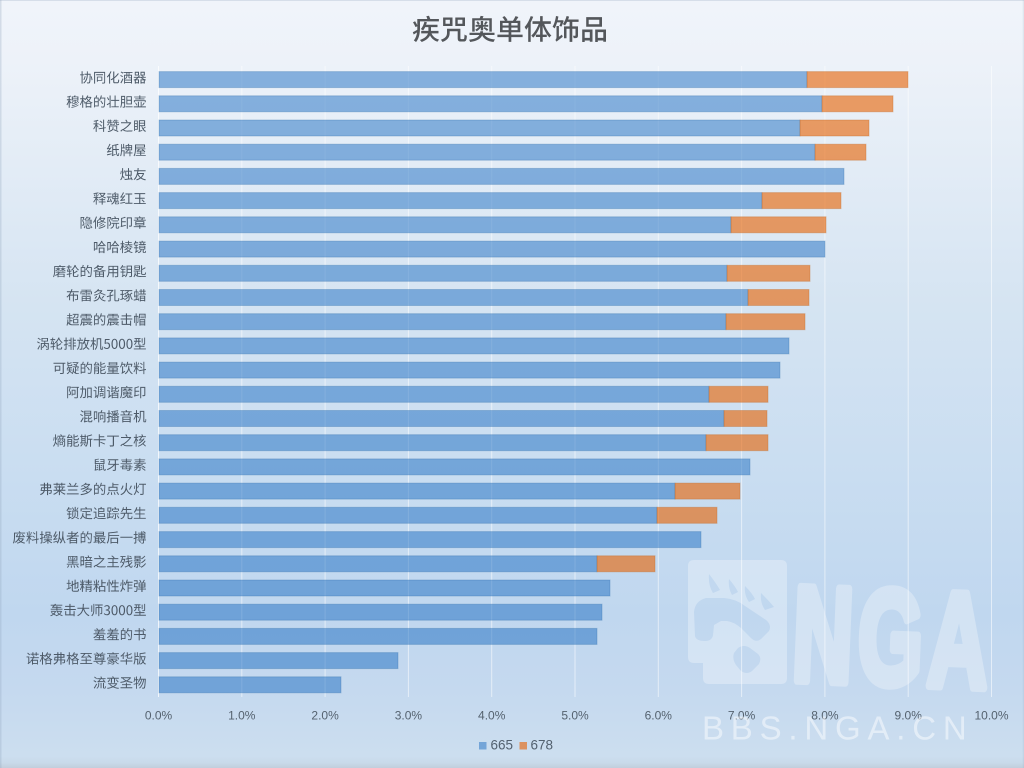 Image resolution: width=1024 pixels, height=768 pixels. Describe the element at coordinates (542, 745) in the screenshot. I see `svg-text: 678` at that location.